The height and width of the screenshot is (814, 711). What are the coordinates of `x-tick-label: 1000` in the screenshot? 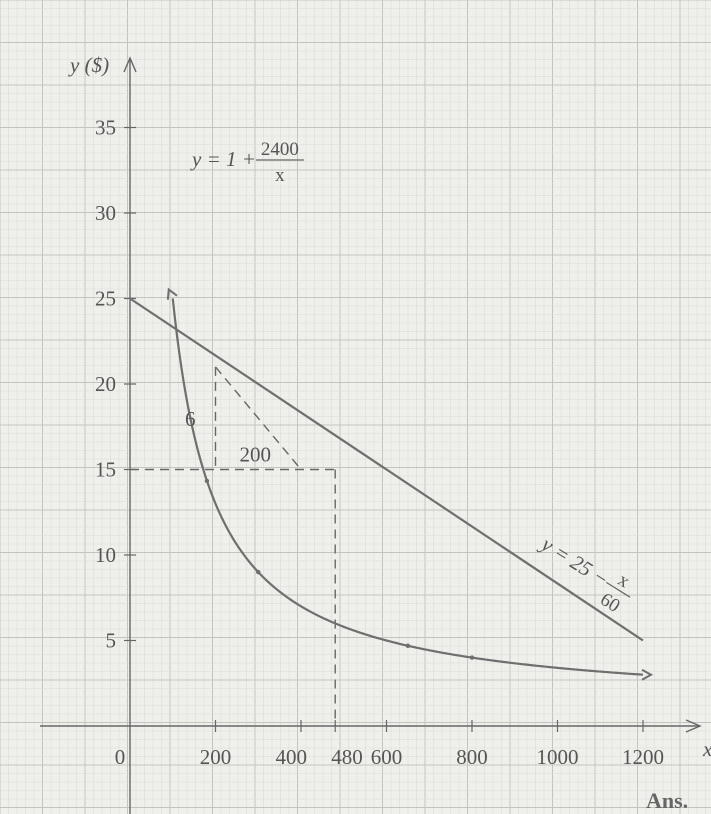 It's located at (558, 757).